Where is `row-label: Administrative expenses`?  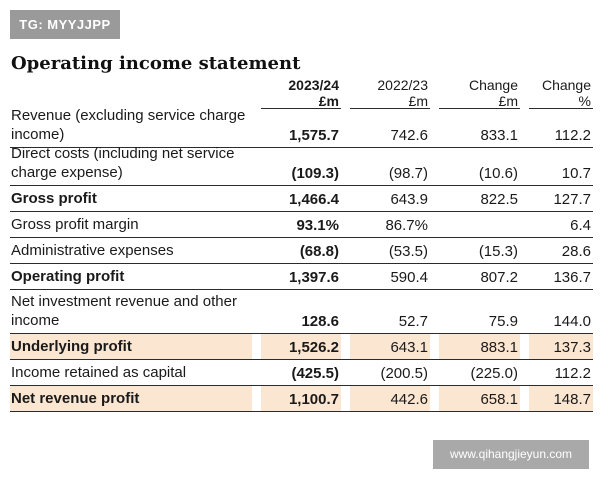 row-label: Administrative expenses is located at coordinates (92, 250).